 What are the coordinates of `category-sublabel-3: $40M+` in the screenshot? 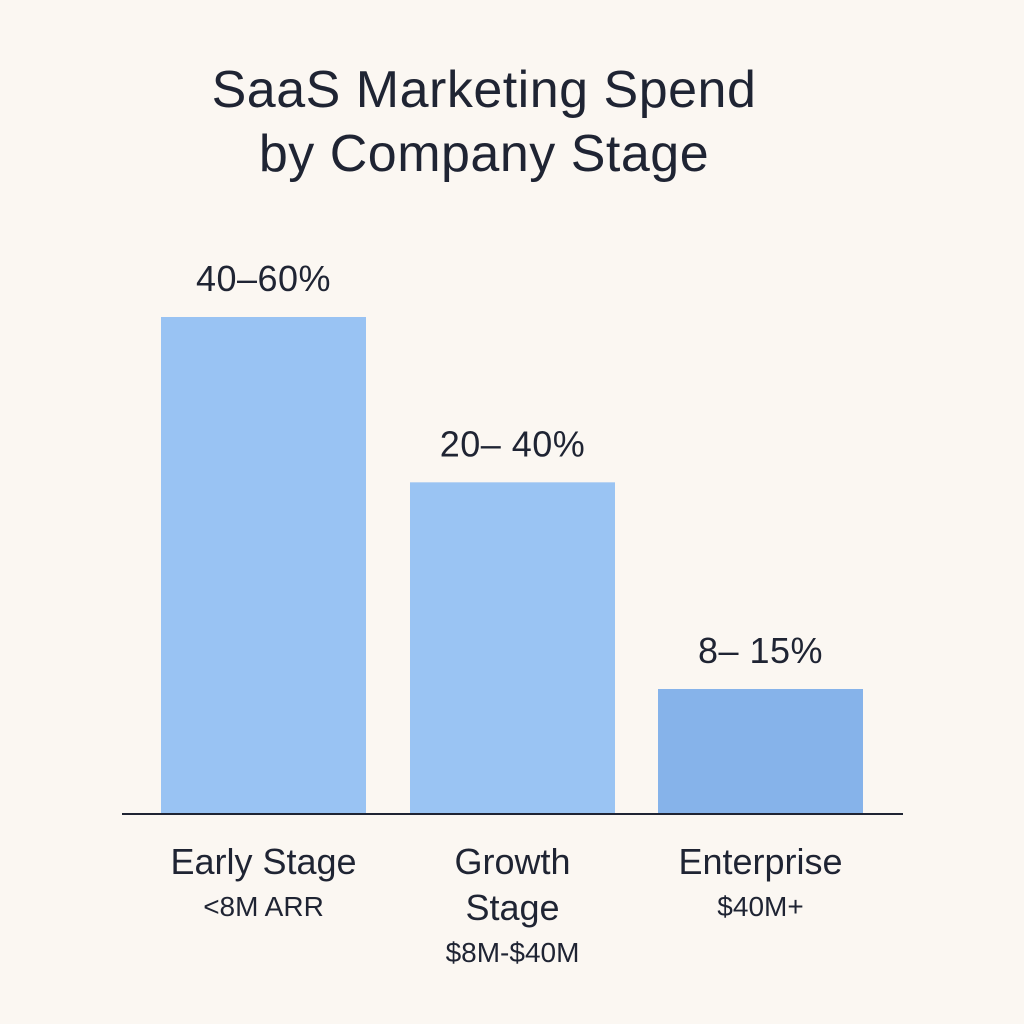 It's located at (760, 906).